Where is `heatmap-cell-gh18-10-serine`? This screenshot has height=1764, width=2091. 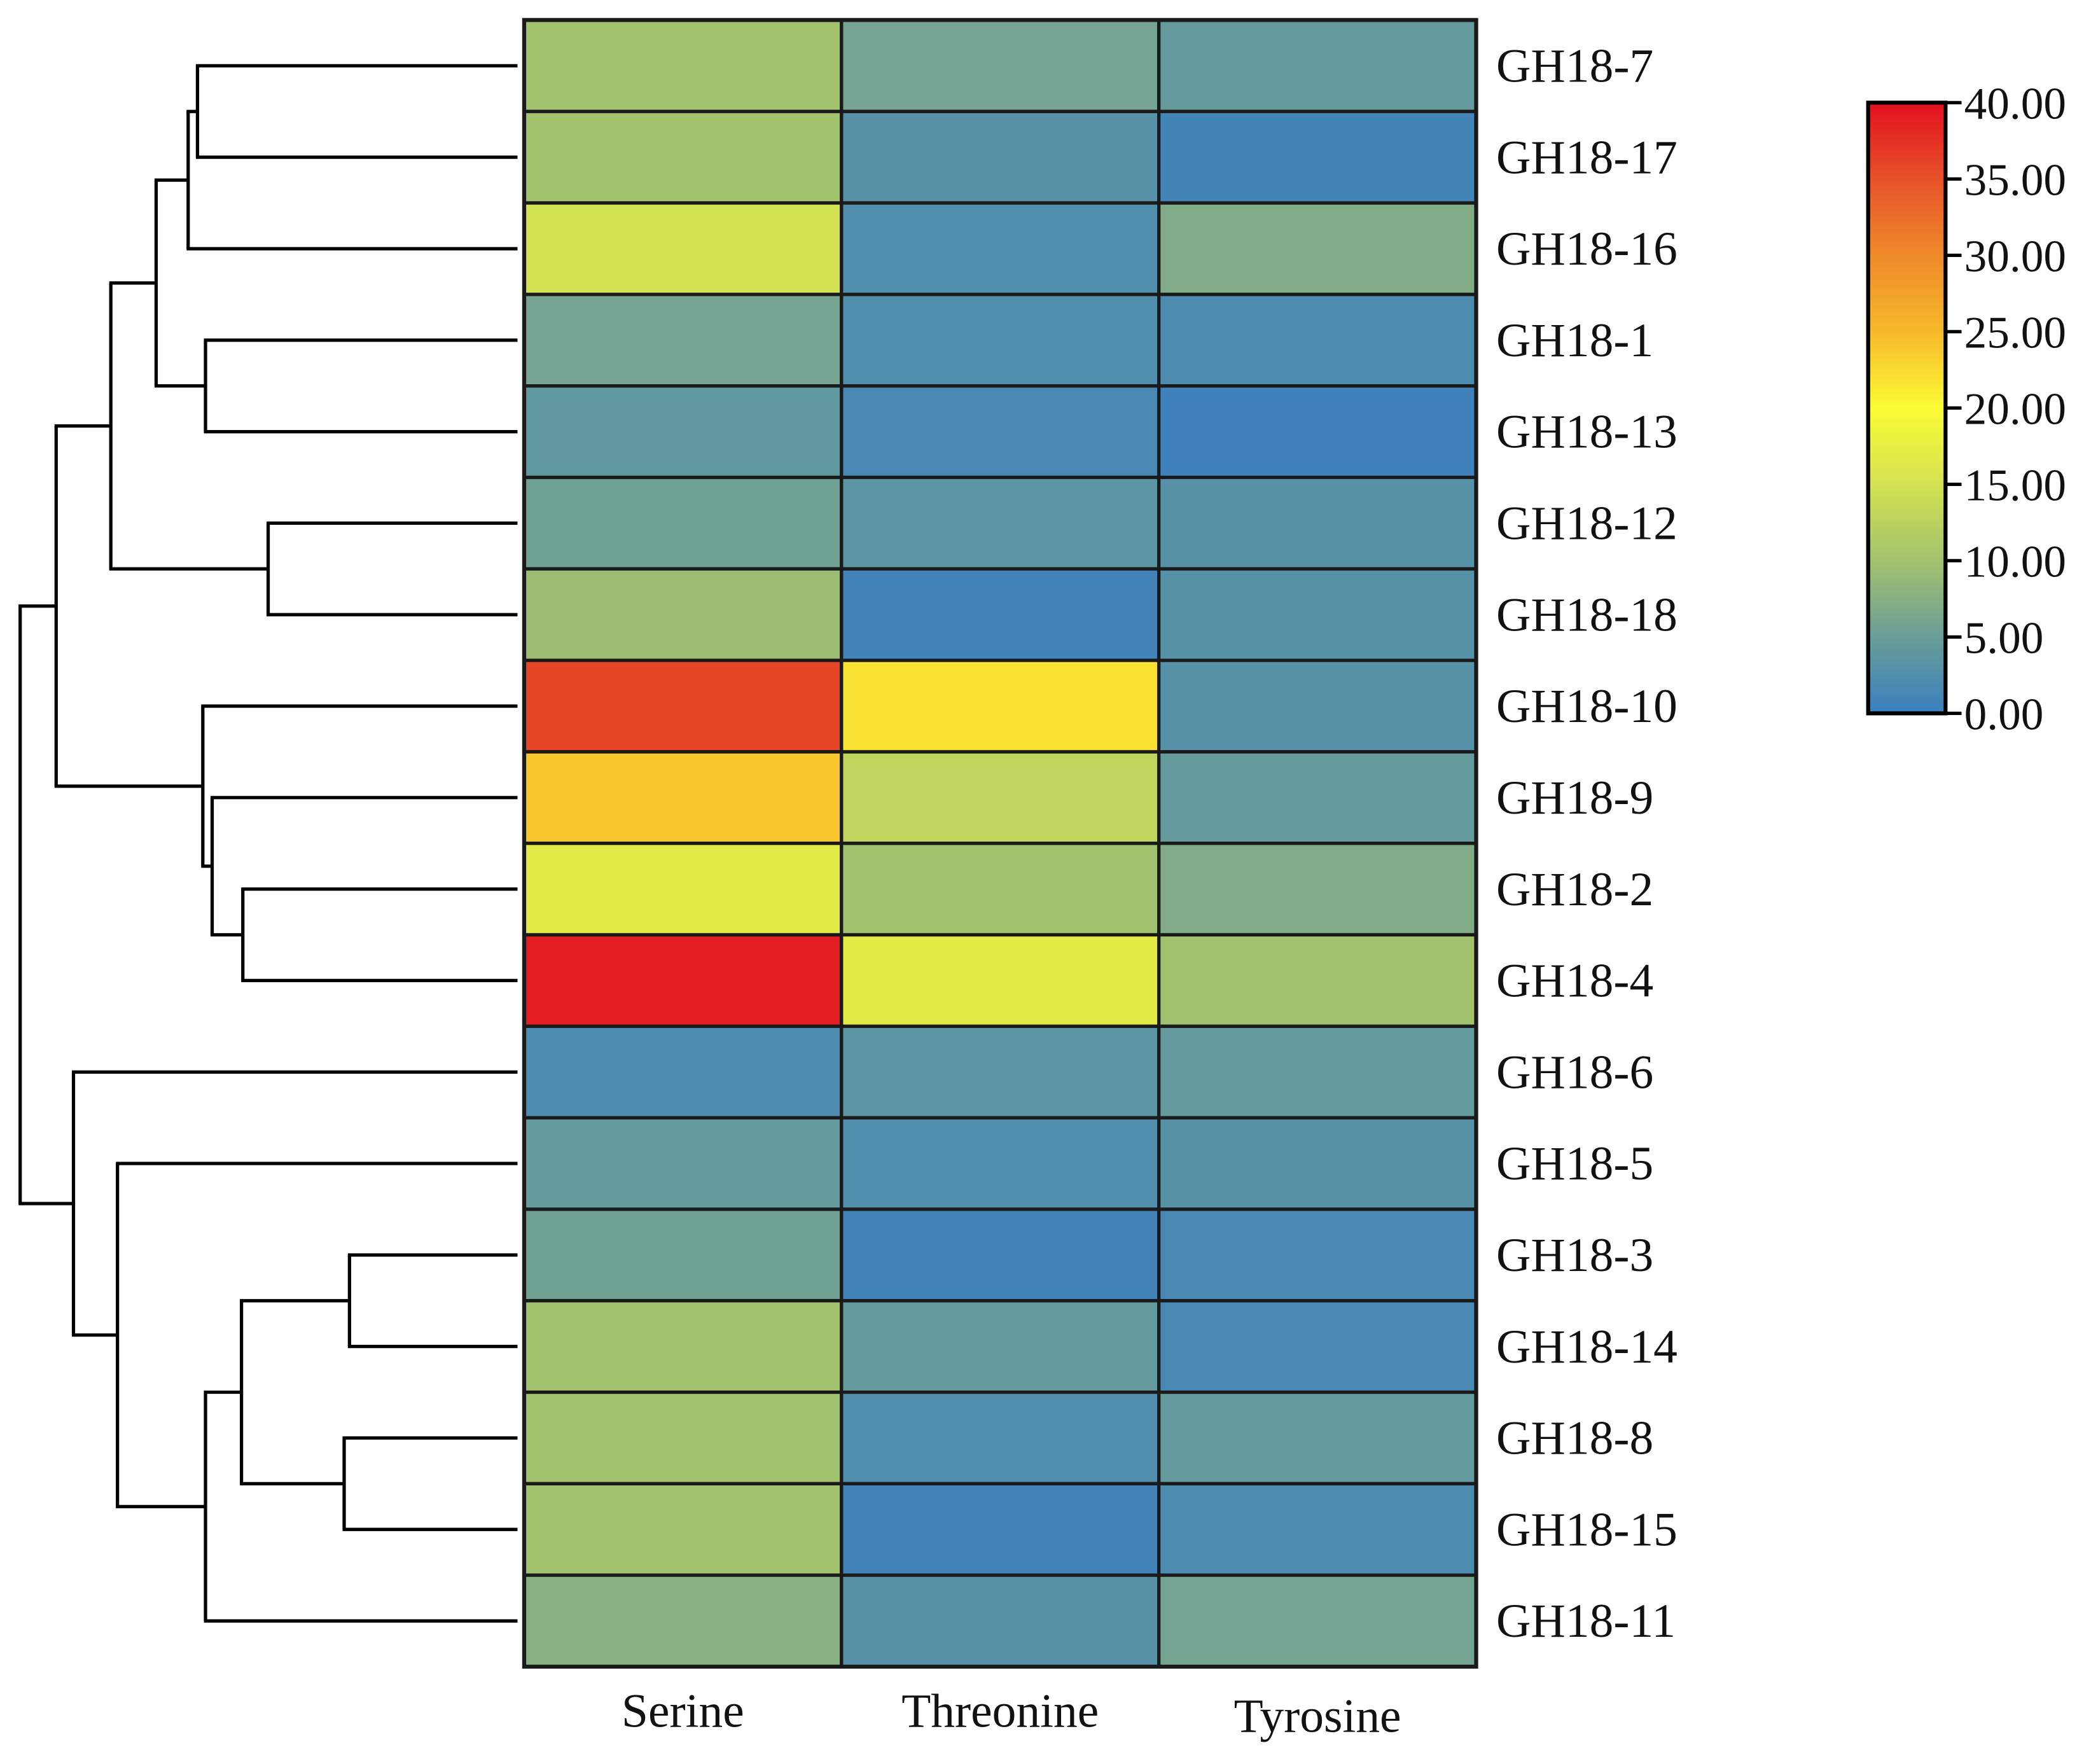
heatmap-cell-gh18-10-serine is located at coordinates (683, 706).